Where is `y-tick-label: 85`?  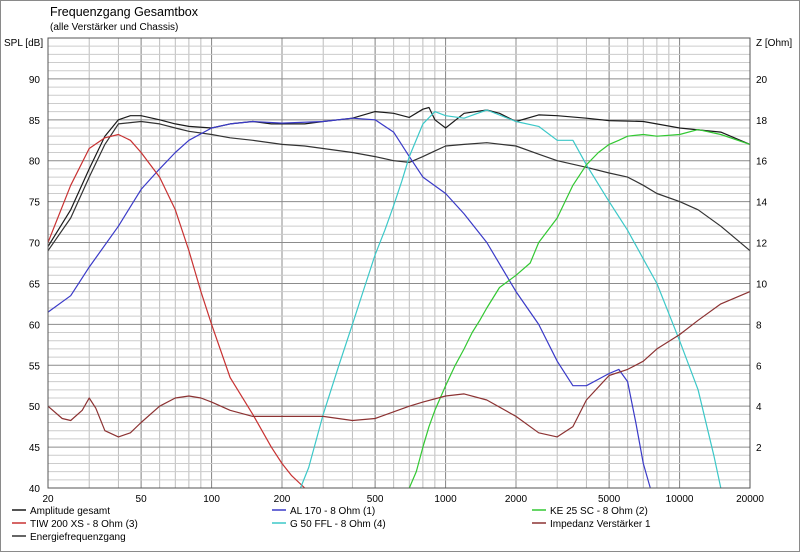
y-tick-label: 85 is located at coordinates (35, 121).